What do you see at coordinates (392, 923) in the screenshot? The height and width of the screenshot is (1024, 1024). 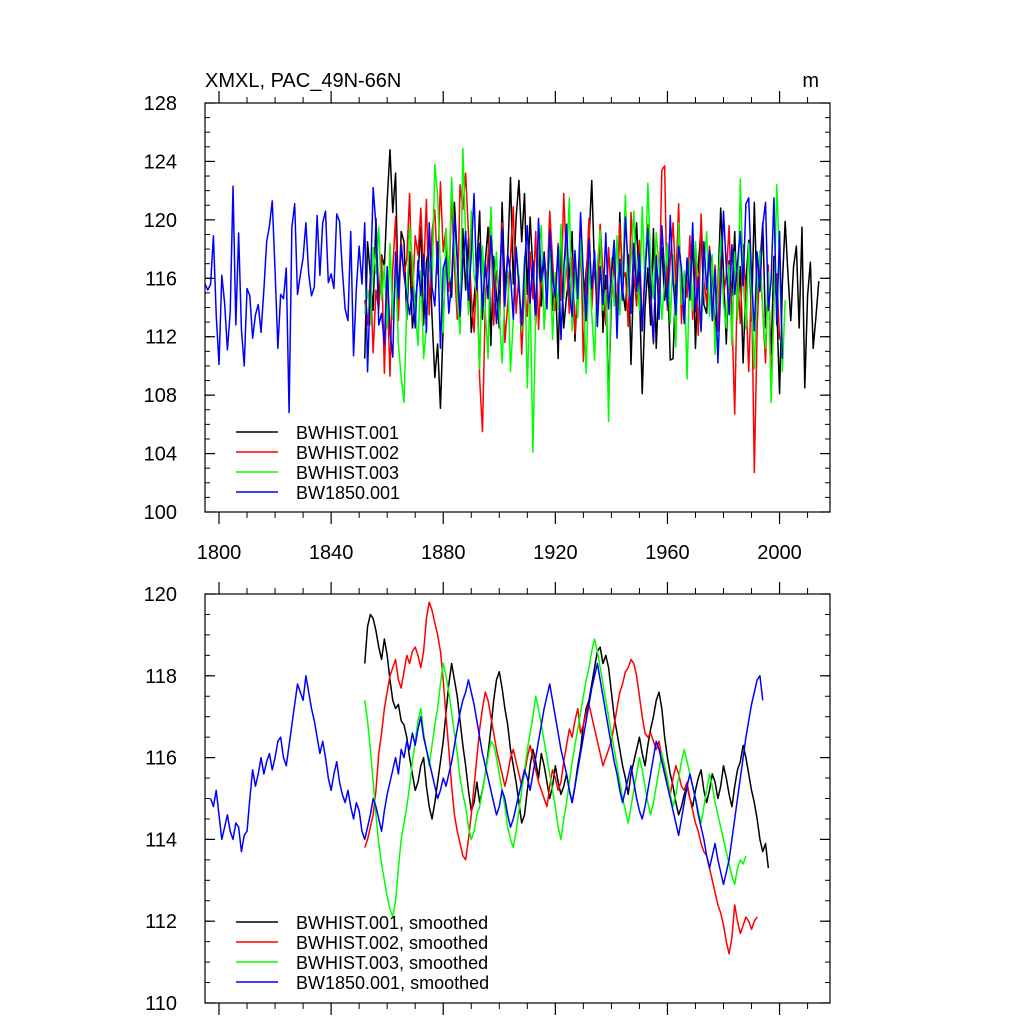 I see `legend-label-1: BWHIST.001, smoothed` at bounding box center [392, 923].